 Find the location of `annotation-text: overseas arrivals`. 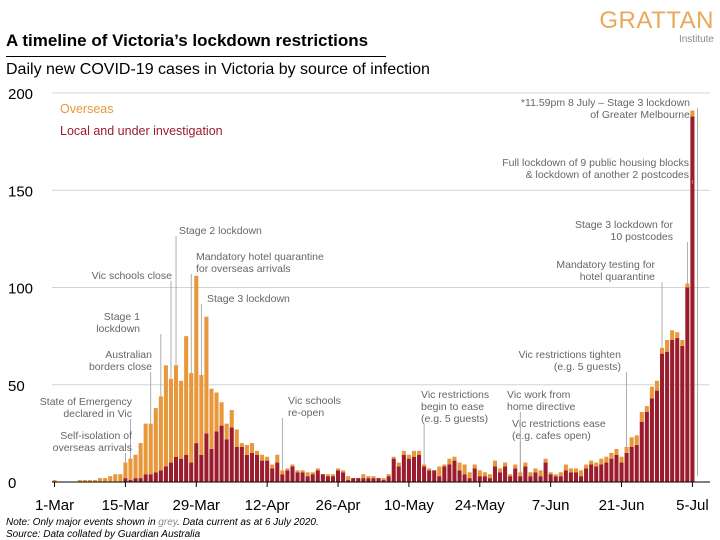

annotation-text: overseas arrivals is located at coordinates (92, 448).